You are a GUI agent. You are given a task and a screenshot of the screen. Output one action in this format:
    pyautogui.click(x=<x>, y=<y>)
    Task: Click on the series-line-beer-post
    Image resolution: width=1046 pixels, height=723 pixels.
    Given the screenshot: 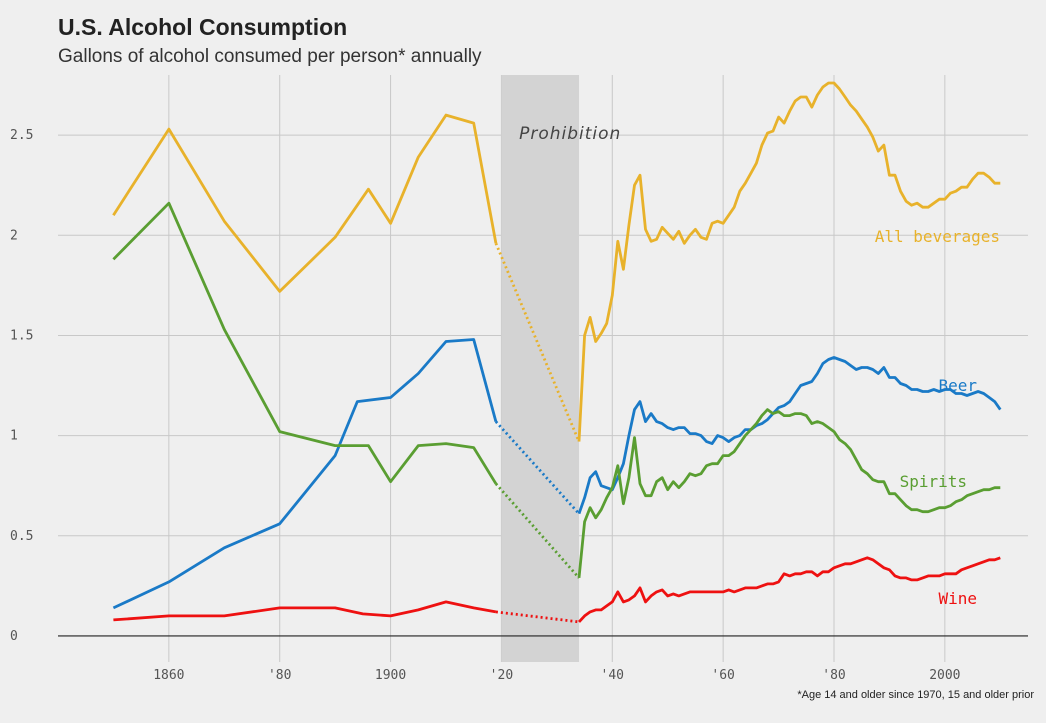 What is the action you would take?
    pyautogui.click(x=789, y=435)
    